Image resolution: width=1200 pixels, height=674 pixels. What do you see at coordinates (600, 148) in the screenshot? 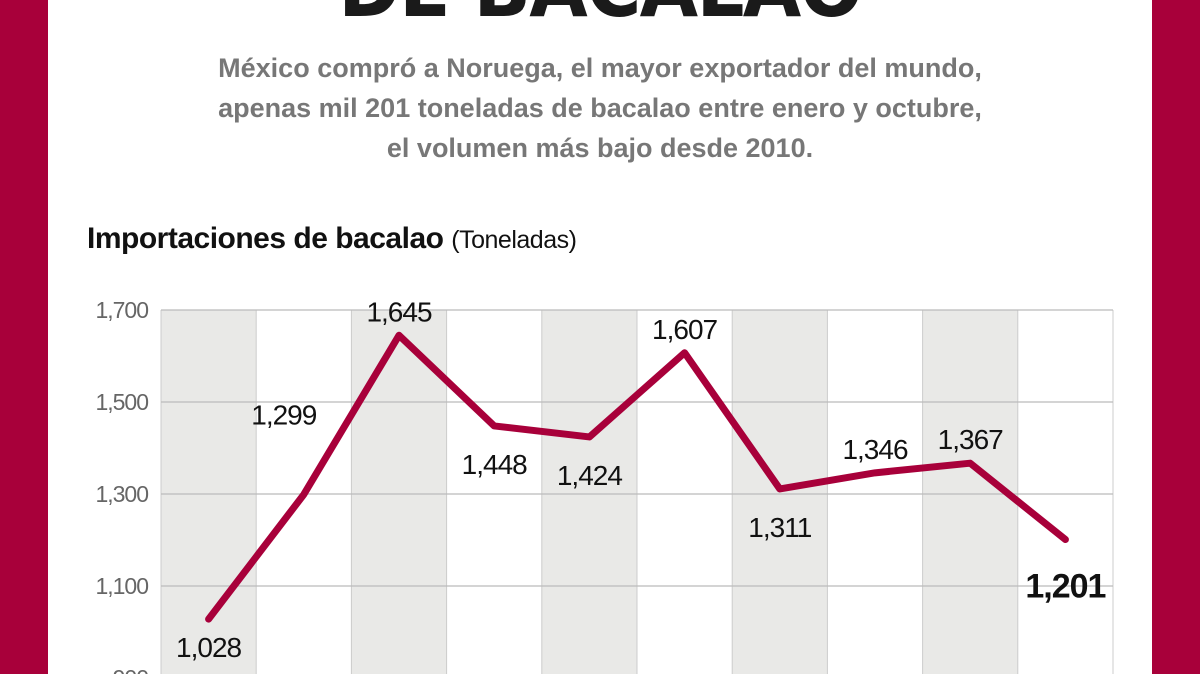
I see `subtitle-line: el volumen más bajo desde 2010.` at bounding box center [600, 148].